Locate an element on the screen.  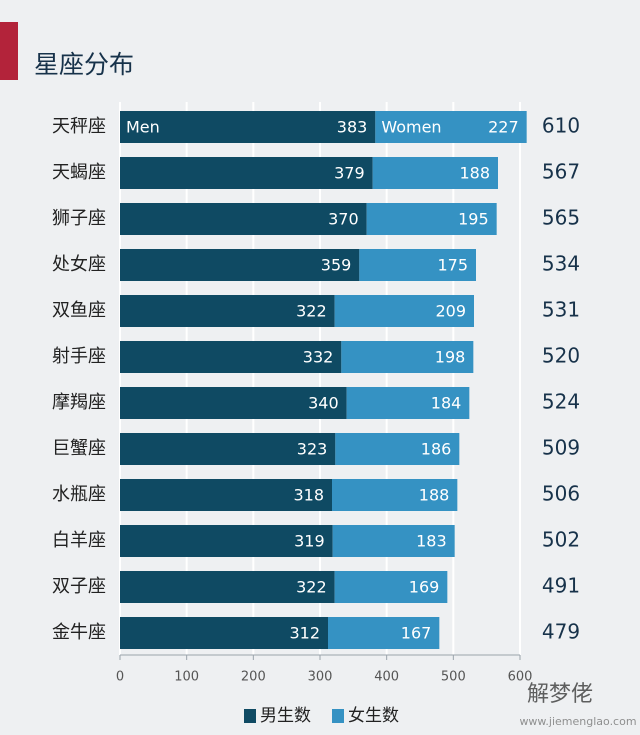
total-label: 479 is located at coordinates (561, 632).